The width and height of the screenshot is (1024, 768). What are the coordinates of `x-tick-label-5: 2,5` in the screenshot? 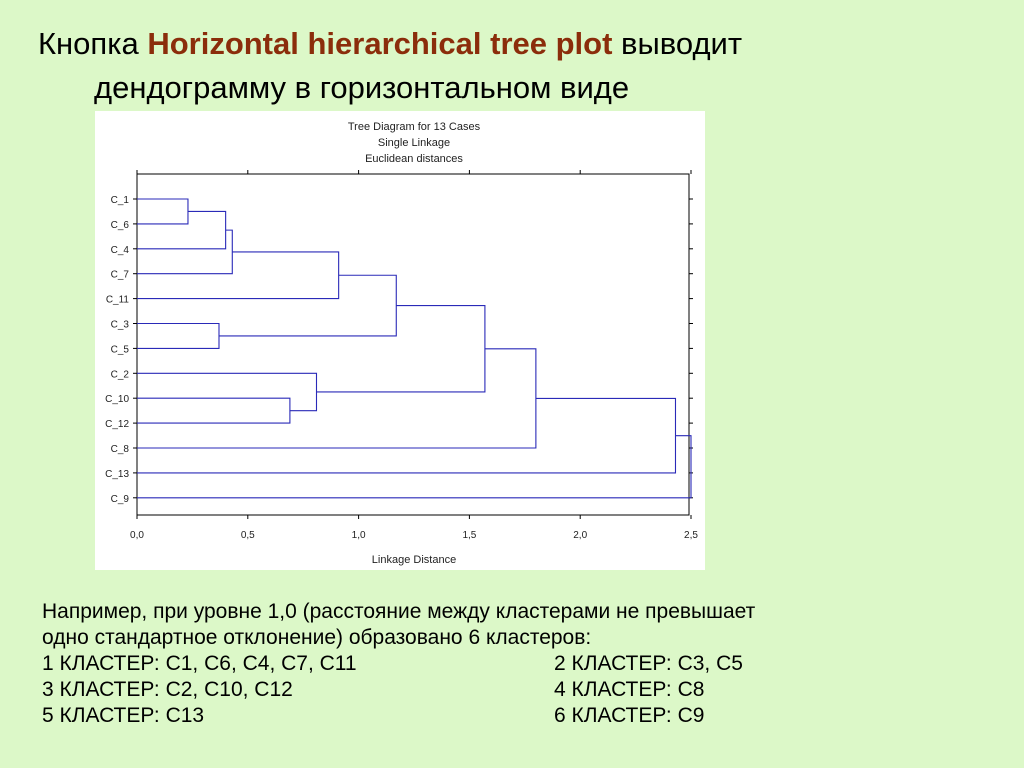 It's located at (691, 535).